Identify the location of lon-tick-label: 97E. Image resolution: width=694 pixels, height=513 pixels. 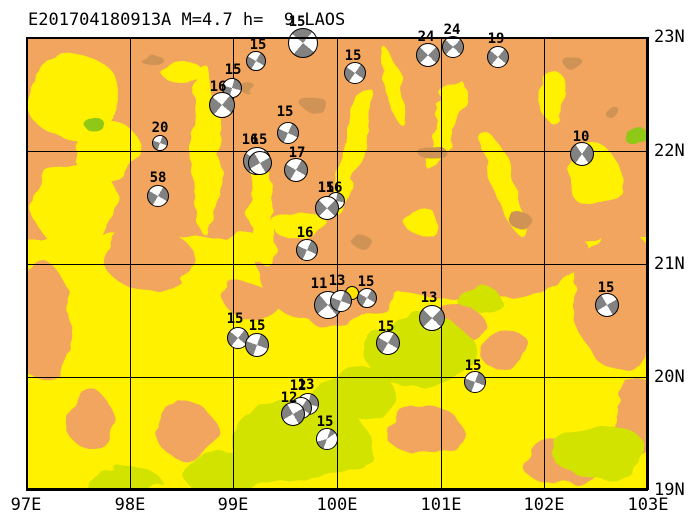
(26, 504).